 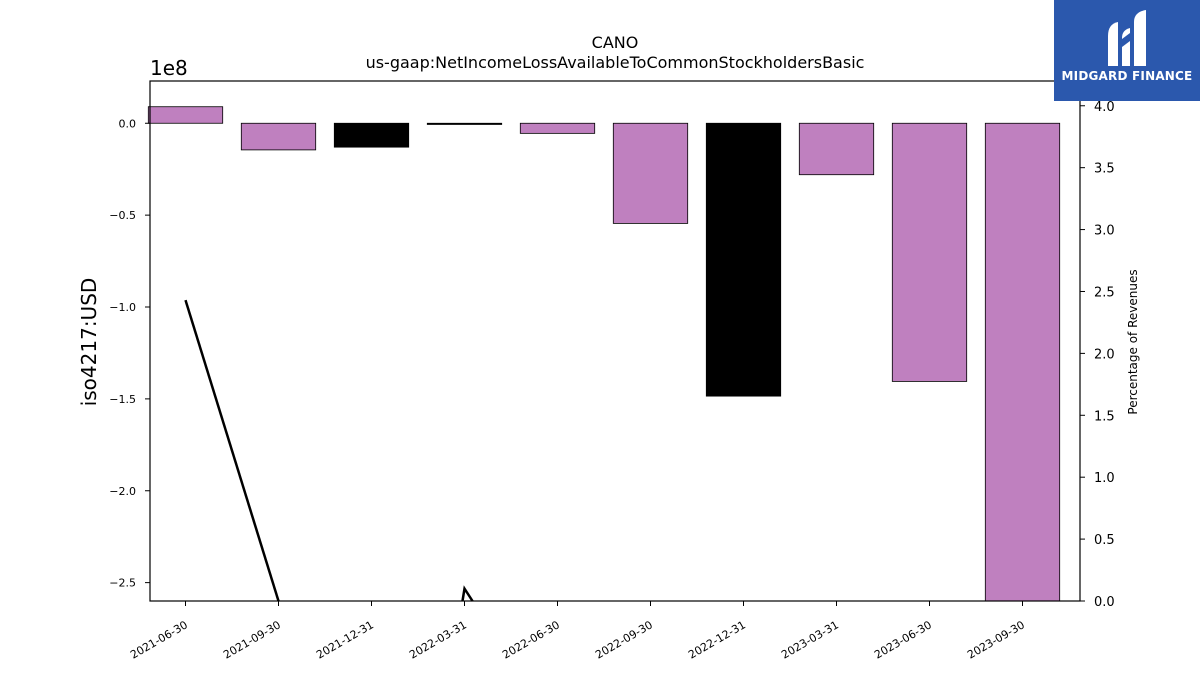 What do you see at coordinates (122, 583) in the screenshot?
I see `y-tick-label: −2.5` at bounding box center [122, 583].